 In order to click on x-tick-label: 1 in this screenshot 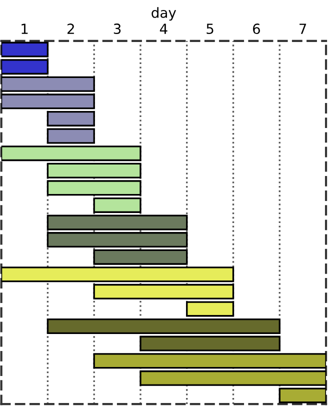, I will do `click(25, 29)`.